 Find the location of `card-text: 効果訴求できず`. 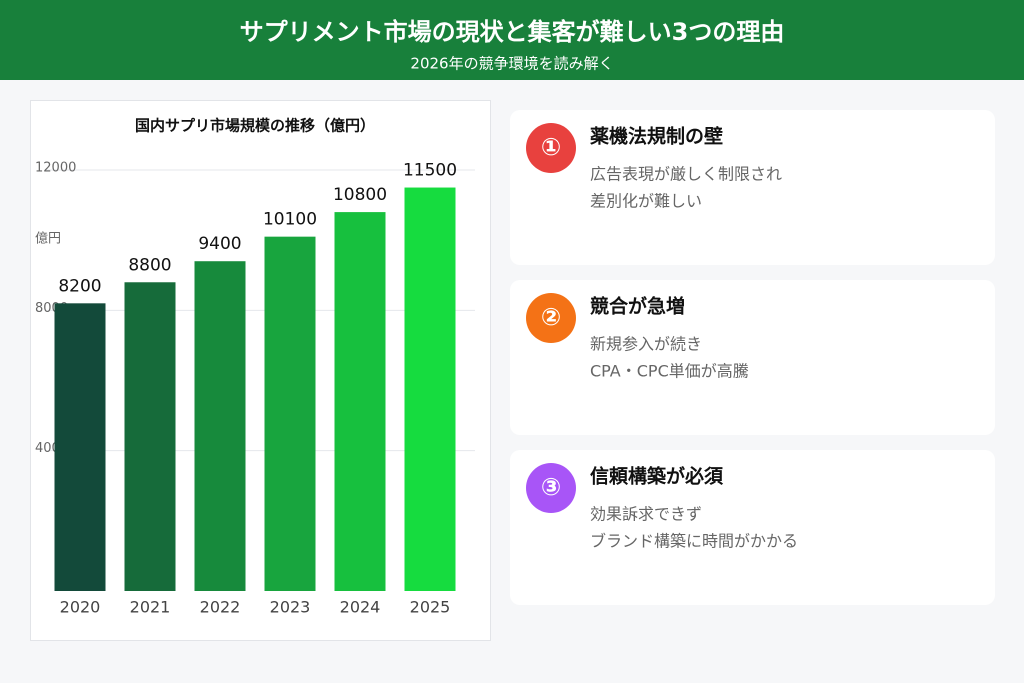

card-text: 効果訴求できず is located at coordinates (646, 514).